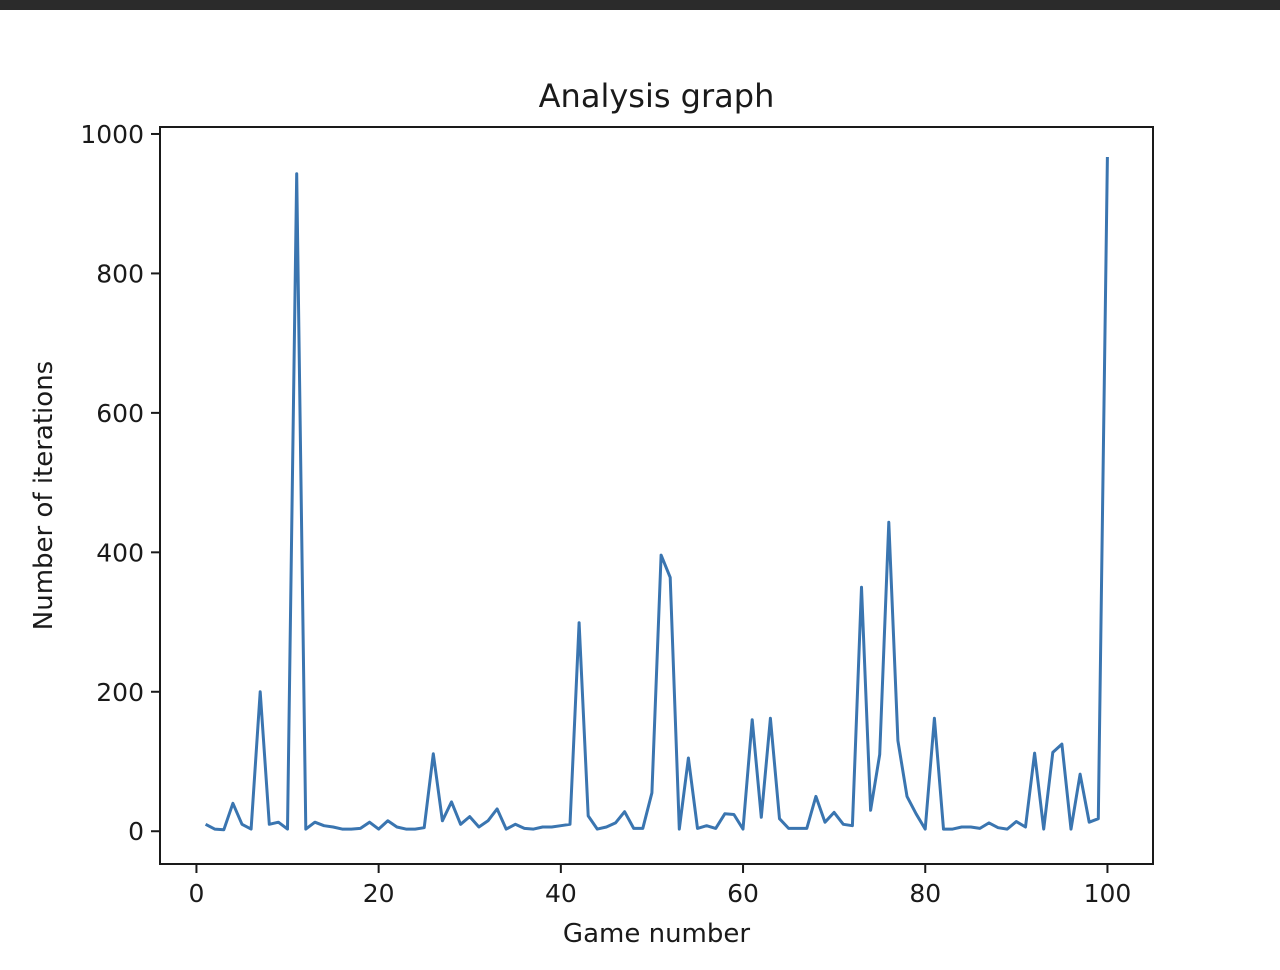  Describe the element at coordinates (120, 692) in the screenshot. I see `y-tick-label: 200` at that location.